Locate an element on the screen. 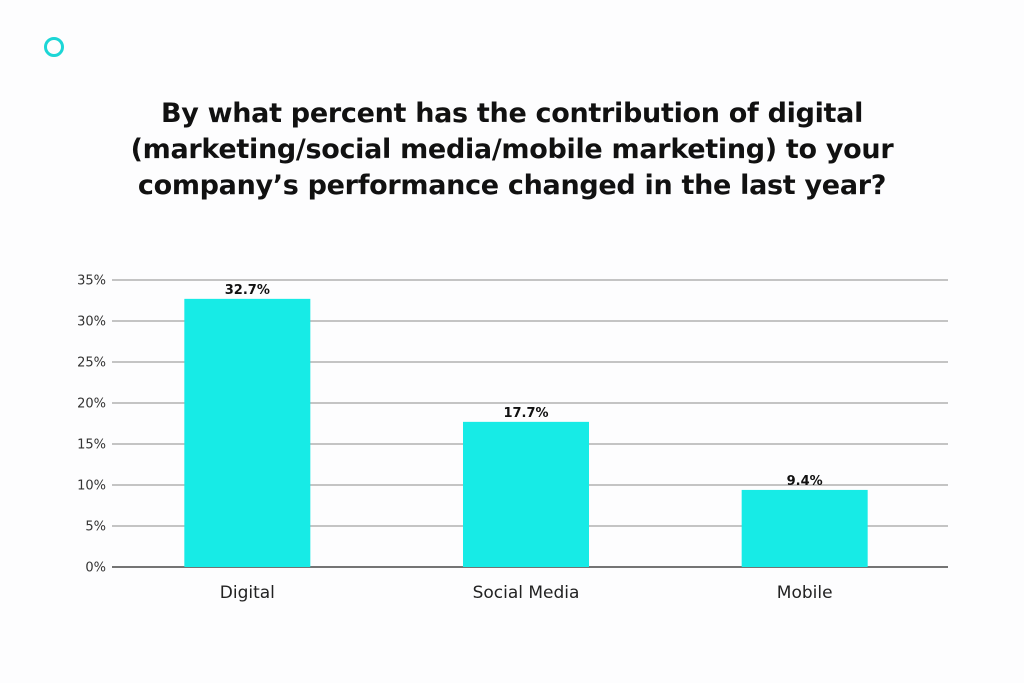 The image size is (1024, 683). bar-social-media is located at coordinates (526, 494).